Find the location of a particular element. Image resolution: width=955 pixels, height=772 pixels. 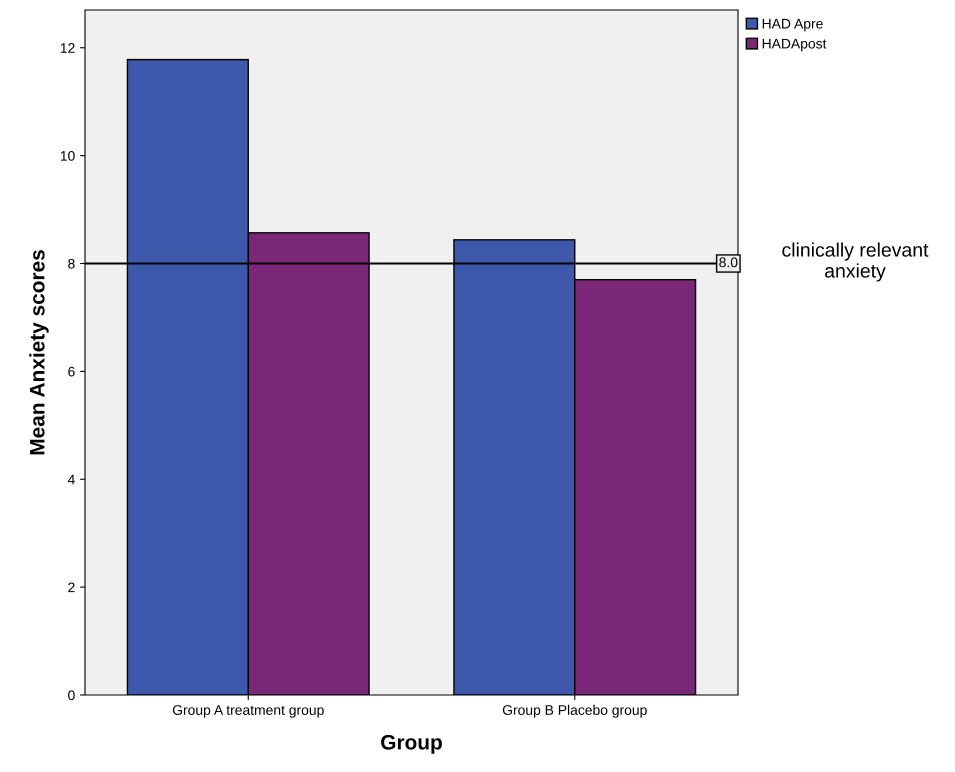

y-axis-title: Mean Anxiety scores is located at coordinates (39, 352).